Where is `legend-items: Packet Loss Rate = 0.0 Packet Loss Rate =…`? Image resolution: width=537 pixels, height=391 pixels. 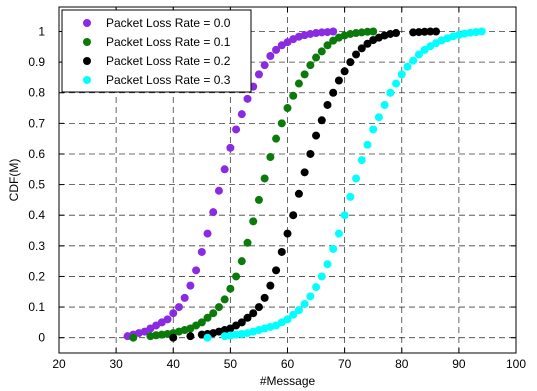 legend-items: Packet Loss Rate = 0.0 Packet Loss Rate =… is located at coordinates (157, 51).